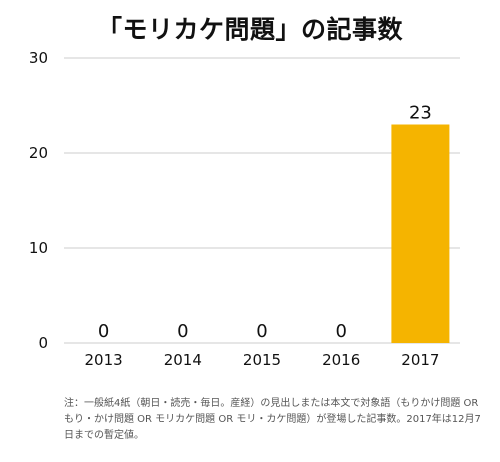 Image resolution: width=500 pixels, height=462 pixels. I want to click on y-tick-label-30: 30, so click(38, 58).